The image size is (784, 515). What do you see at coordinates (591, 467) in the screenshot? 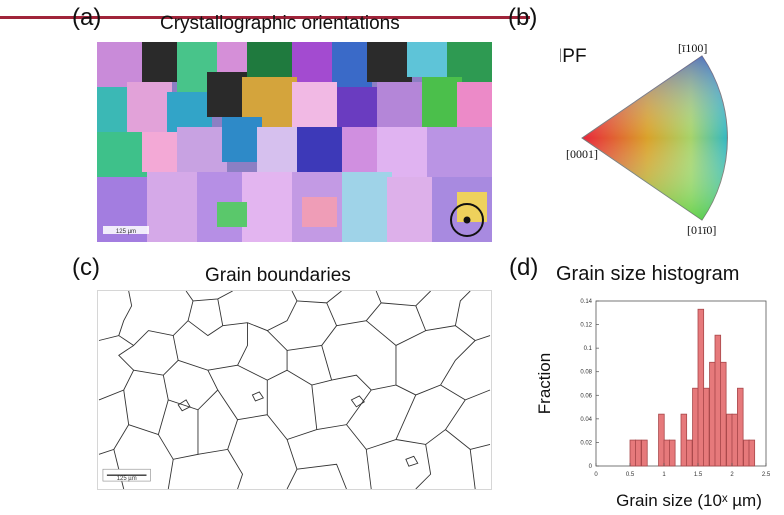
I see `y-tick-label: 0` at bounding box center [591, 467].